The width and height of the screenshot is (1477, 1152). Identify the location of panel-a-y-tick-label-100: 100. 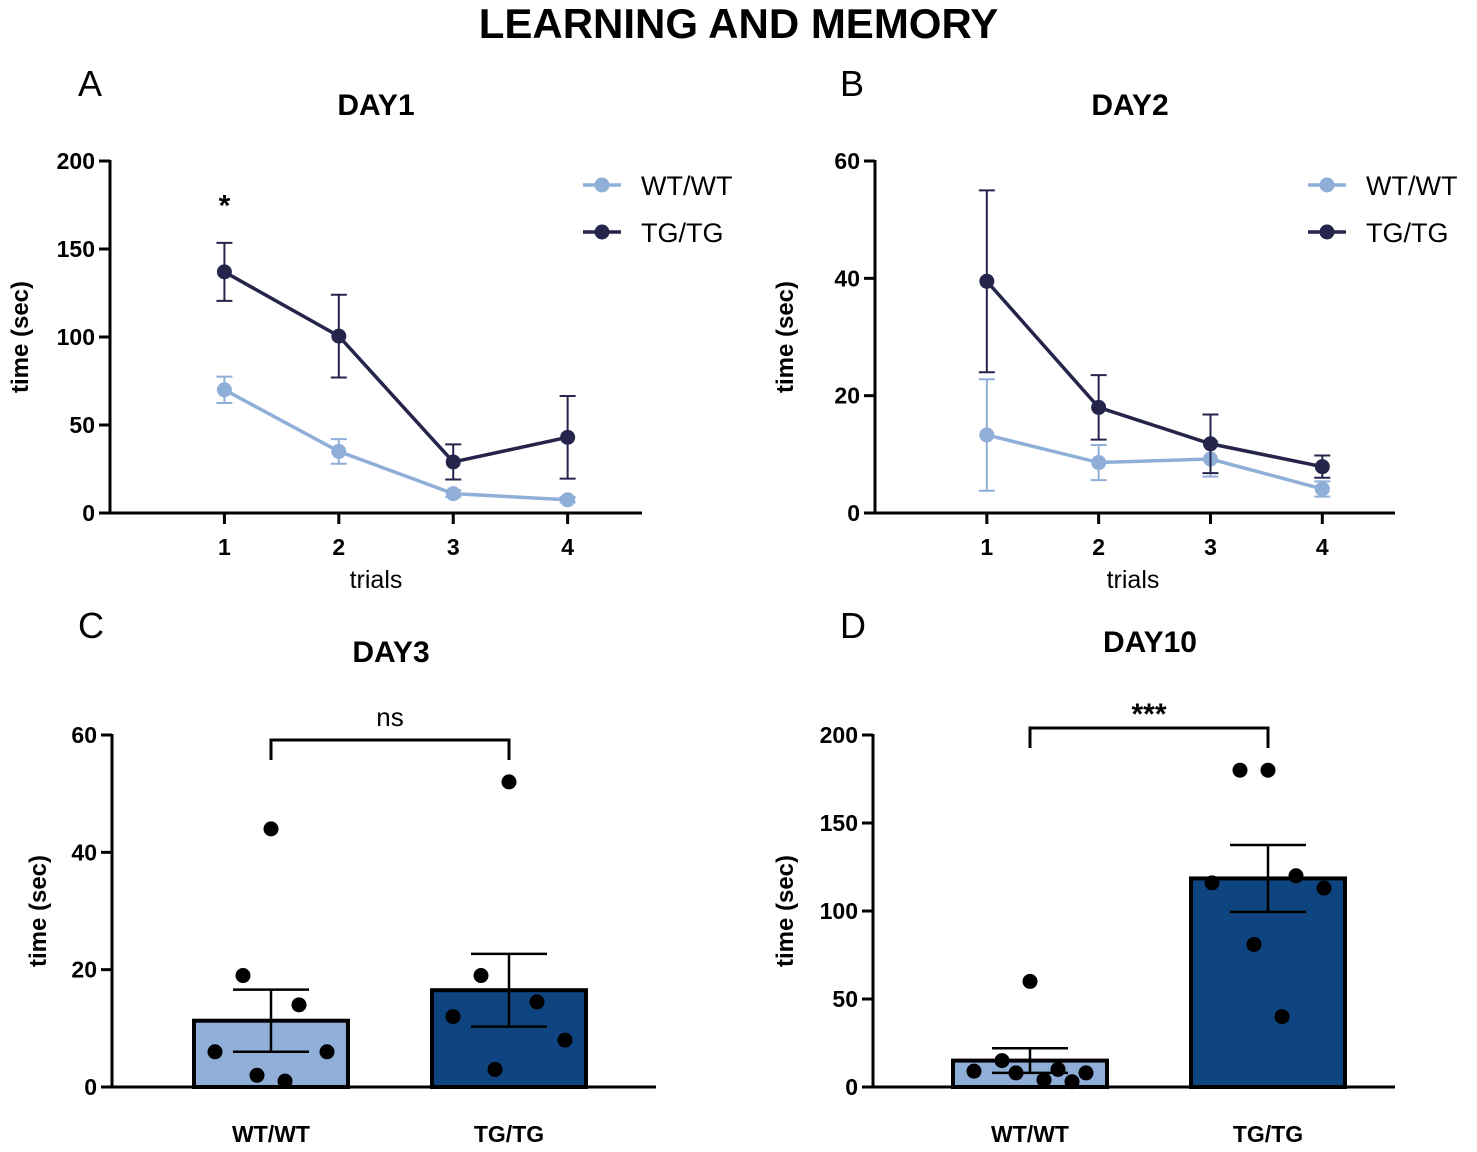
(76, 337).